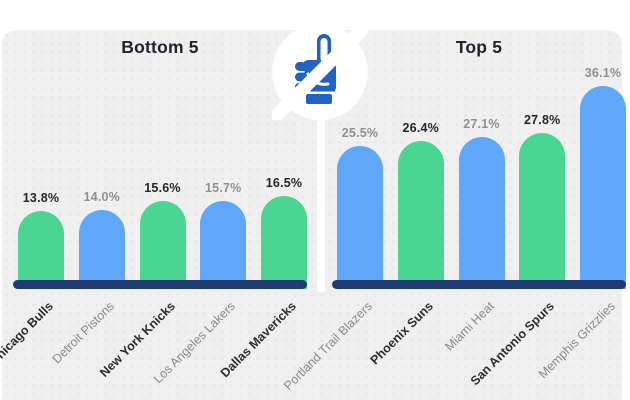 The image size is (630, 400). Describe the element at coordinates (479, 284) in the screenshot. I see `top5-axis-baseline` at that location.